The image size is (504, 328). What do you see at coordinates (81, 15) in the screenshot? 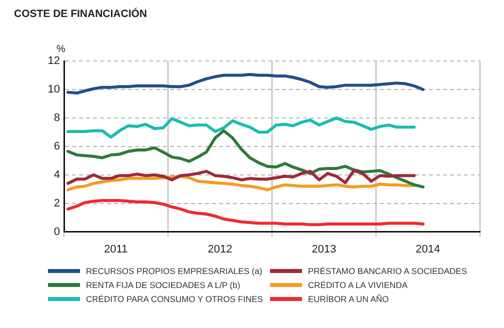
I see `chart-title: COSTE DE FINANCIACIÓN` at bounding box center [81, 15].